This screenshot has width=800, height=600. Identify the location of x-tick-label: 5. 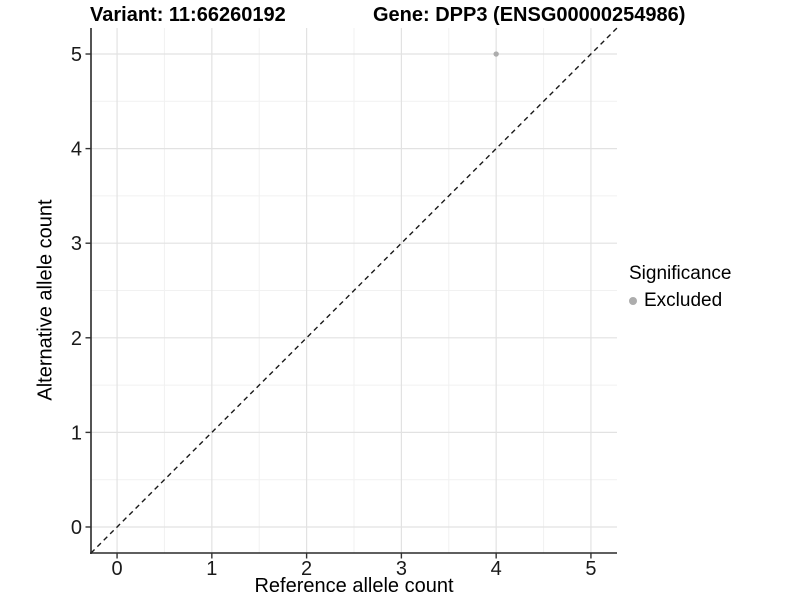
(590, 569).